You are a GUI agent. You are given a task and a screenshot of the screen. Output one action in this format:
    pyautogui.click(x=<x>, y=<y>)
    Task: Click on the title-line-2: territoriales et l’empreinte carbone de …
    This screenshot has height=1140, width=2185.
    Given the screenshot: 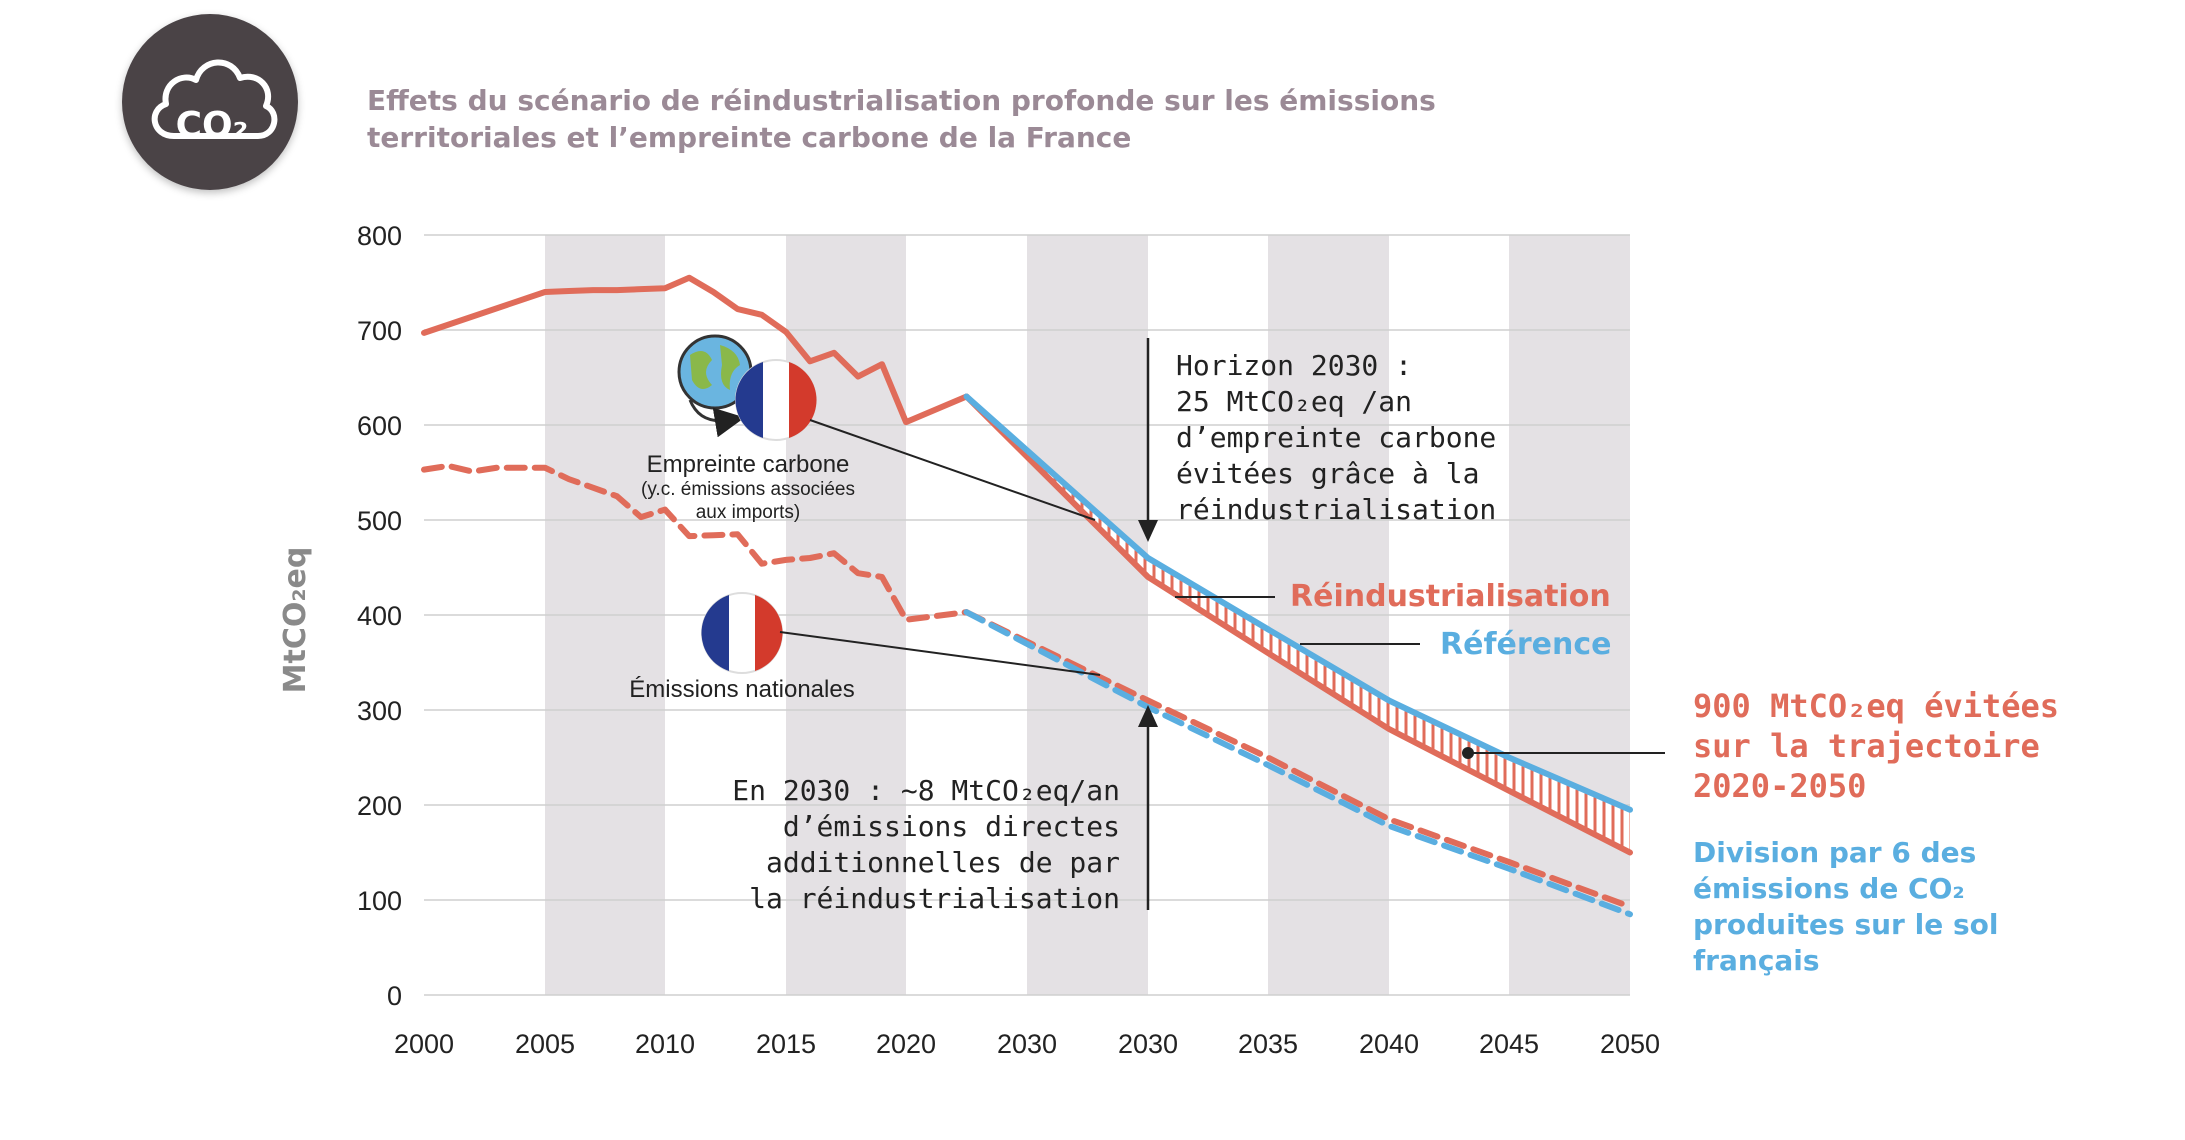 What is the action you would take?
    pyautogui.click(x=749, y=137)
    